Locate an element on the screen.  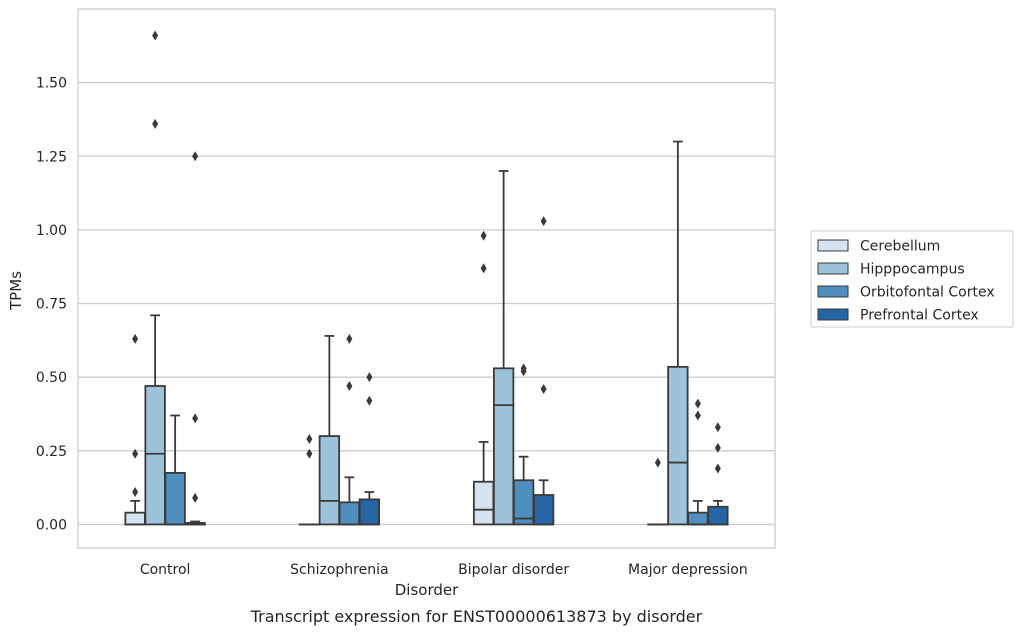
y-tick-label: 0.75 is located at coordinates (51, 305).